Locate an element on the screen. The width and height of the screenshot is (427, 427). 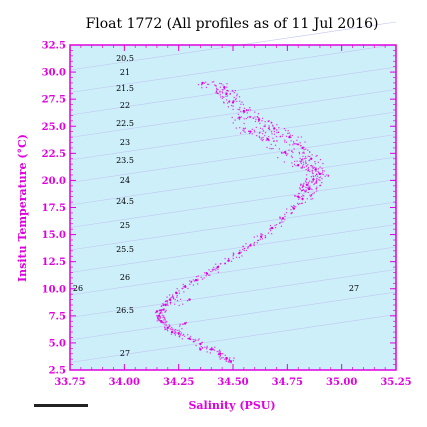
x-tick-label: 33.75 is located at coordinates (69, 382).